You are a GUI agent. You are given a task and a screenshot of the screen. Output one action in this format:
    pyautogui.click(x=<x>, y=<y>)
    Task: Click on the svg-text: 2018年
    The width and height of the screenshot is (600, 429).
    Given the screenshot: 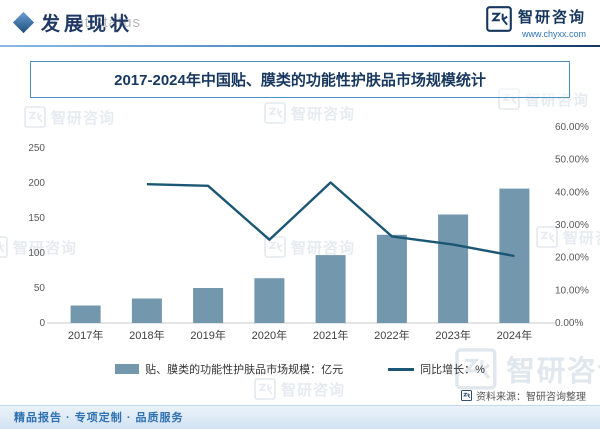 What is the action you would take?
    pyautogui.click(x=146, y=335)
    